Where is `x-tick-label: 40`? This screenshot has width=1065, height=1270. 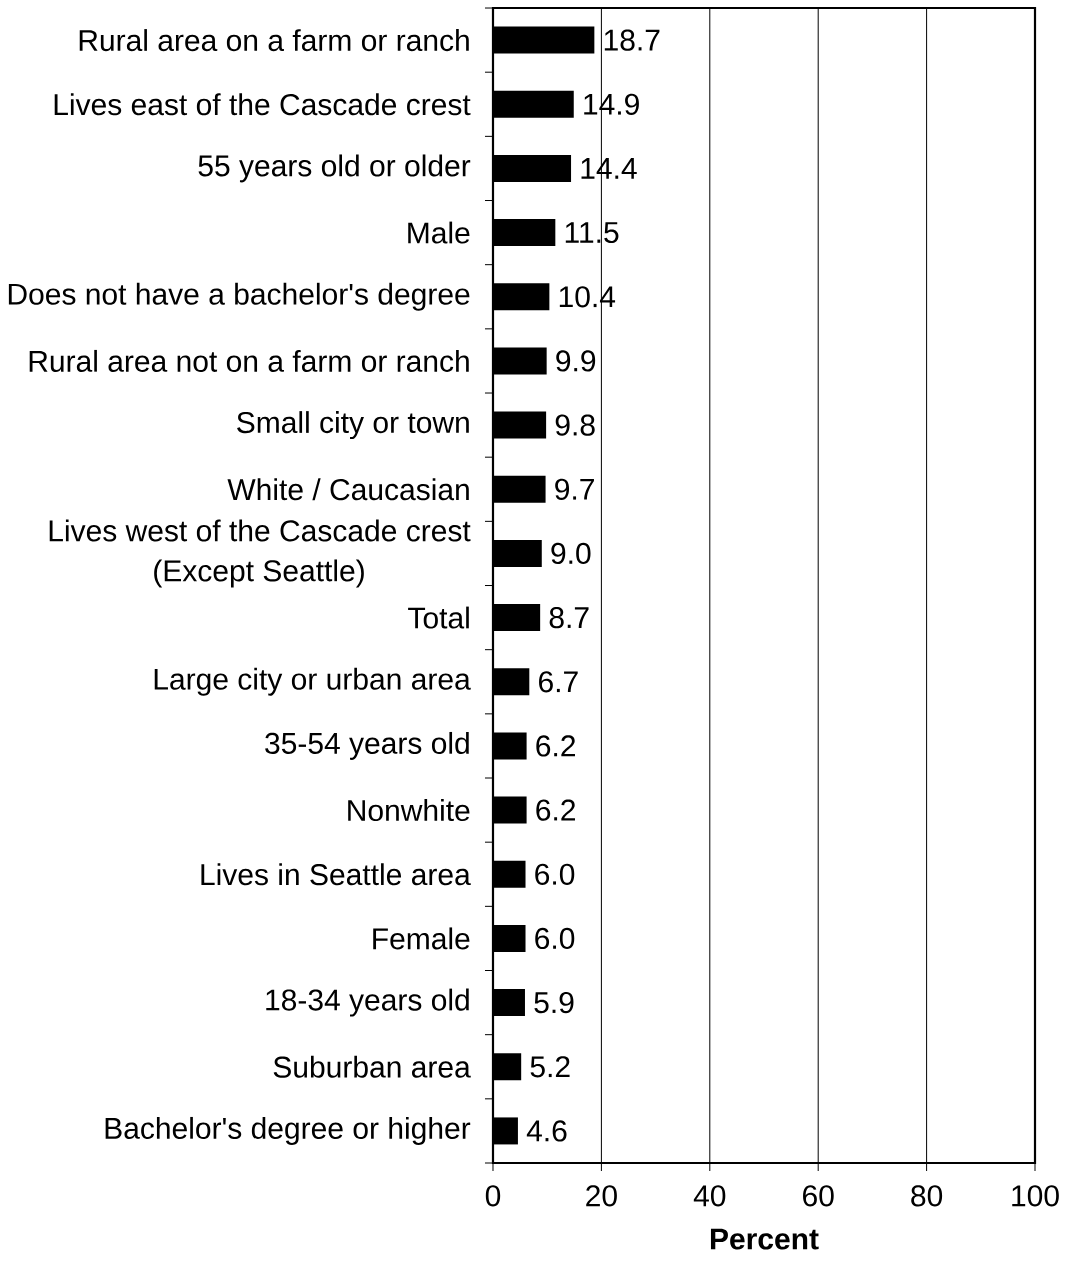 x-tick-label: 40 is located at coordinates (709, 1196).